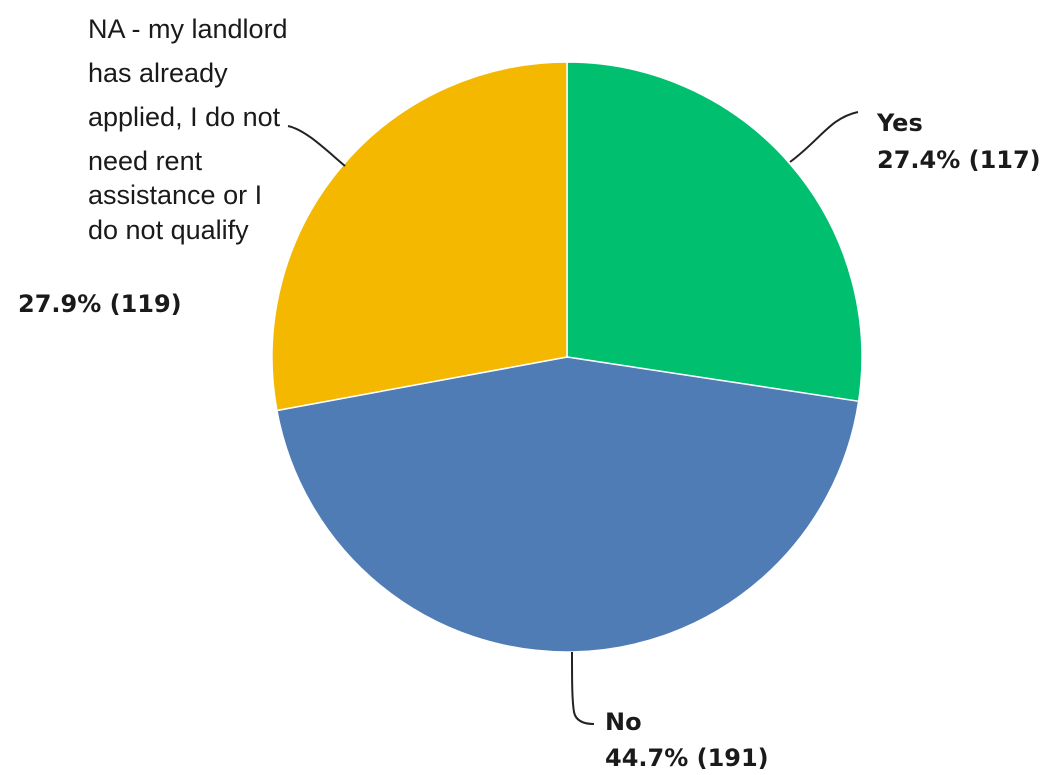 The width and height of the screenshot is (1047, 775). What do you see at coordinates (687, 758) in the screenshot?
I see `slice-value-no: 44.7% (191)` at bounding box center [687, 758].